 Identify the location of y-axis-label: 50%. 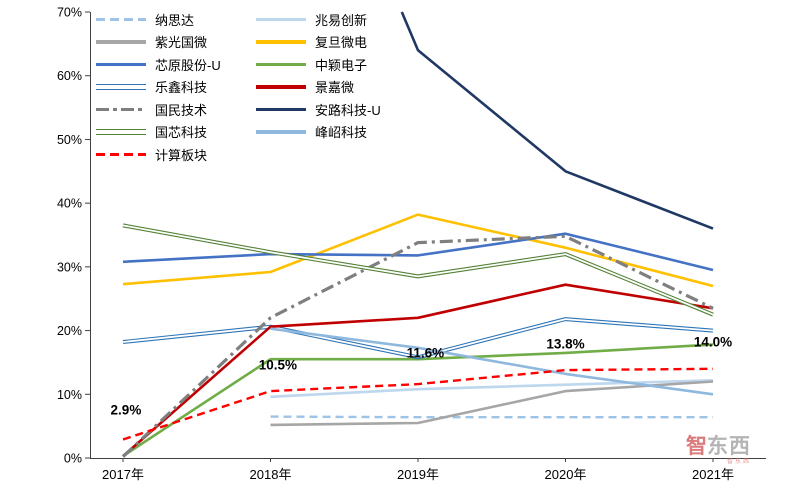
(69, 140).